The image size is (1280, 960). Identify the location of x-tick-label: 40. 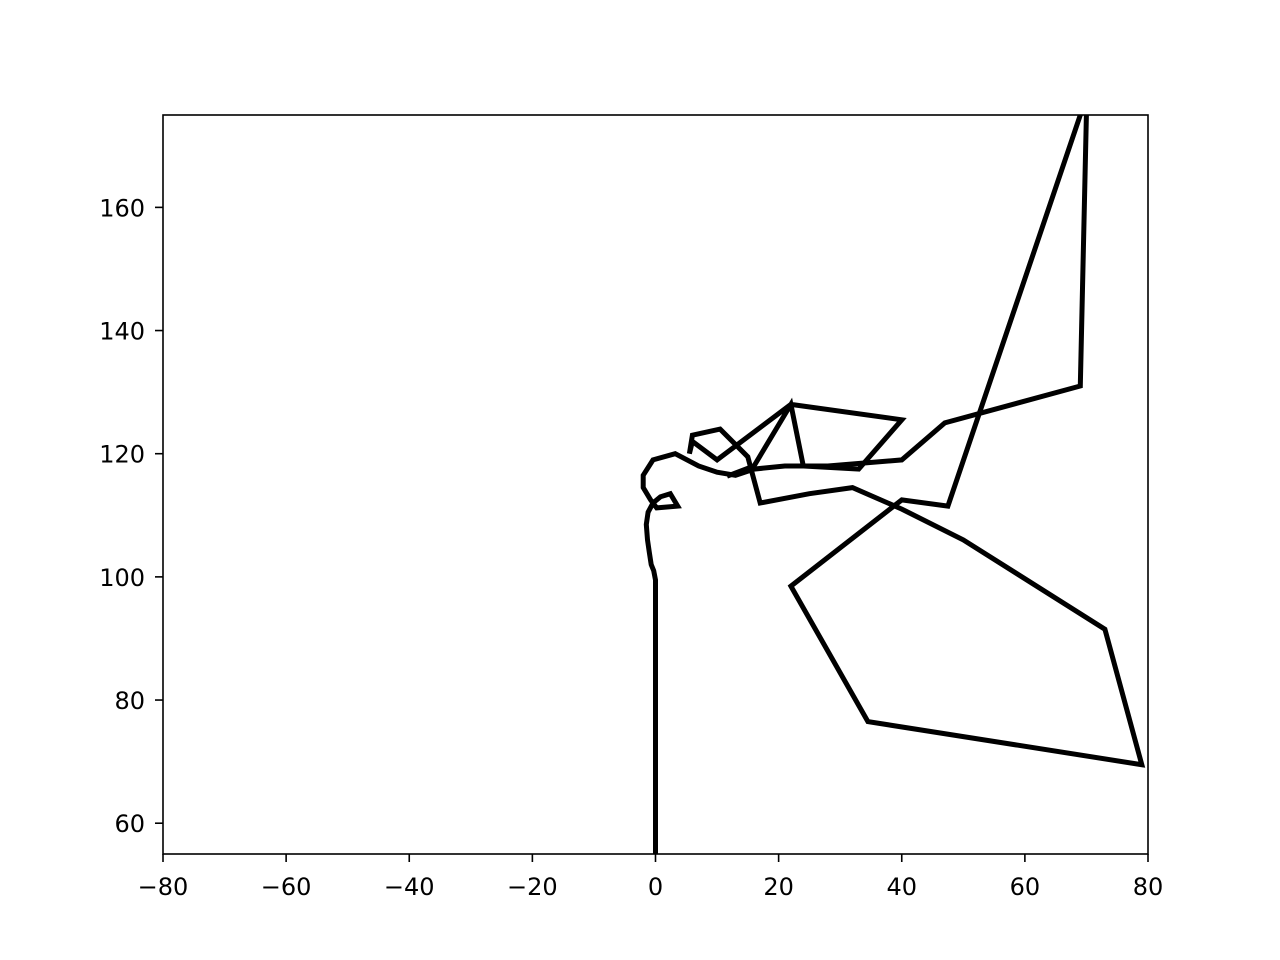
(901, 887).